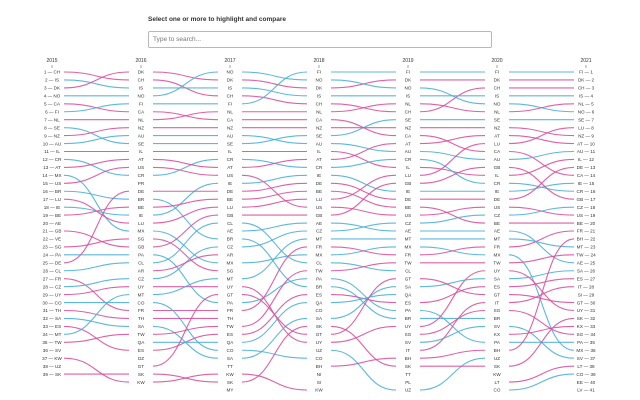  What do you see at coordinates (586, 366) in the screenshot?
I see `rank-label-2021-lt: LT — 38` at bounding box center [586, 366].